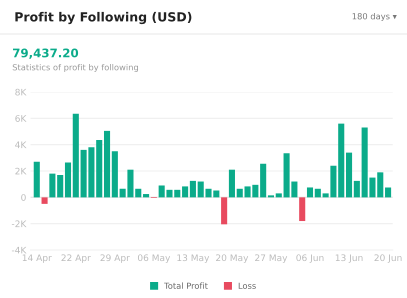 This screenshot has height=298, width=407. Describe the element at coordinates (19, 250) in the screenshot. I see `y-tick-label: -4K` at that location.